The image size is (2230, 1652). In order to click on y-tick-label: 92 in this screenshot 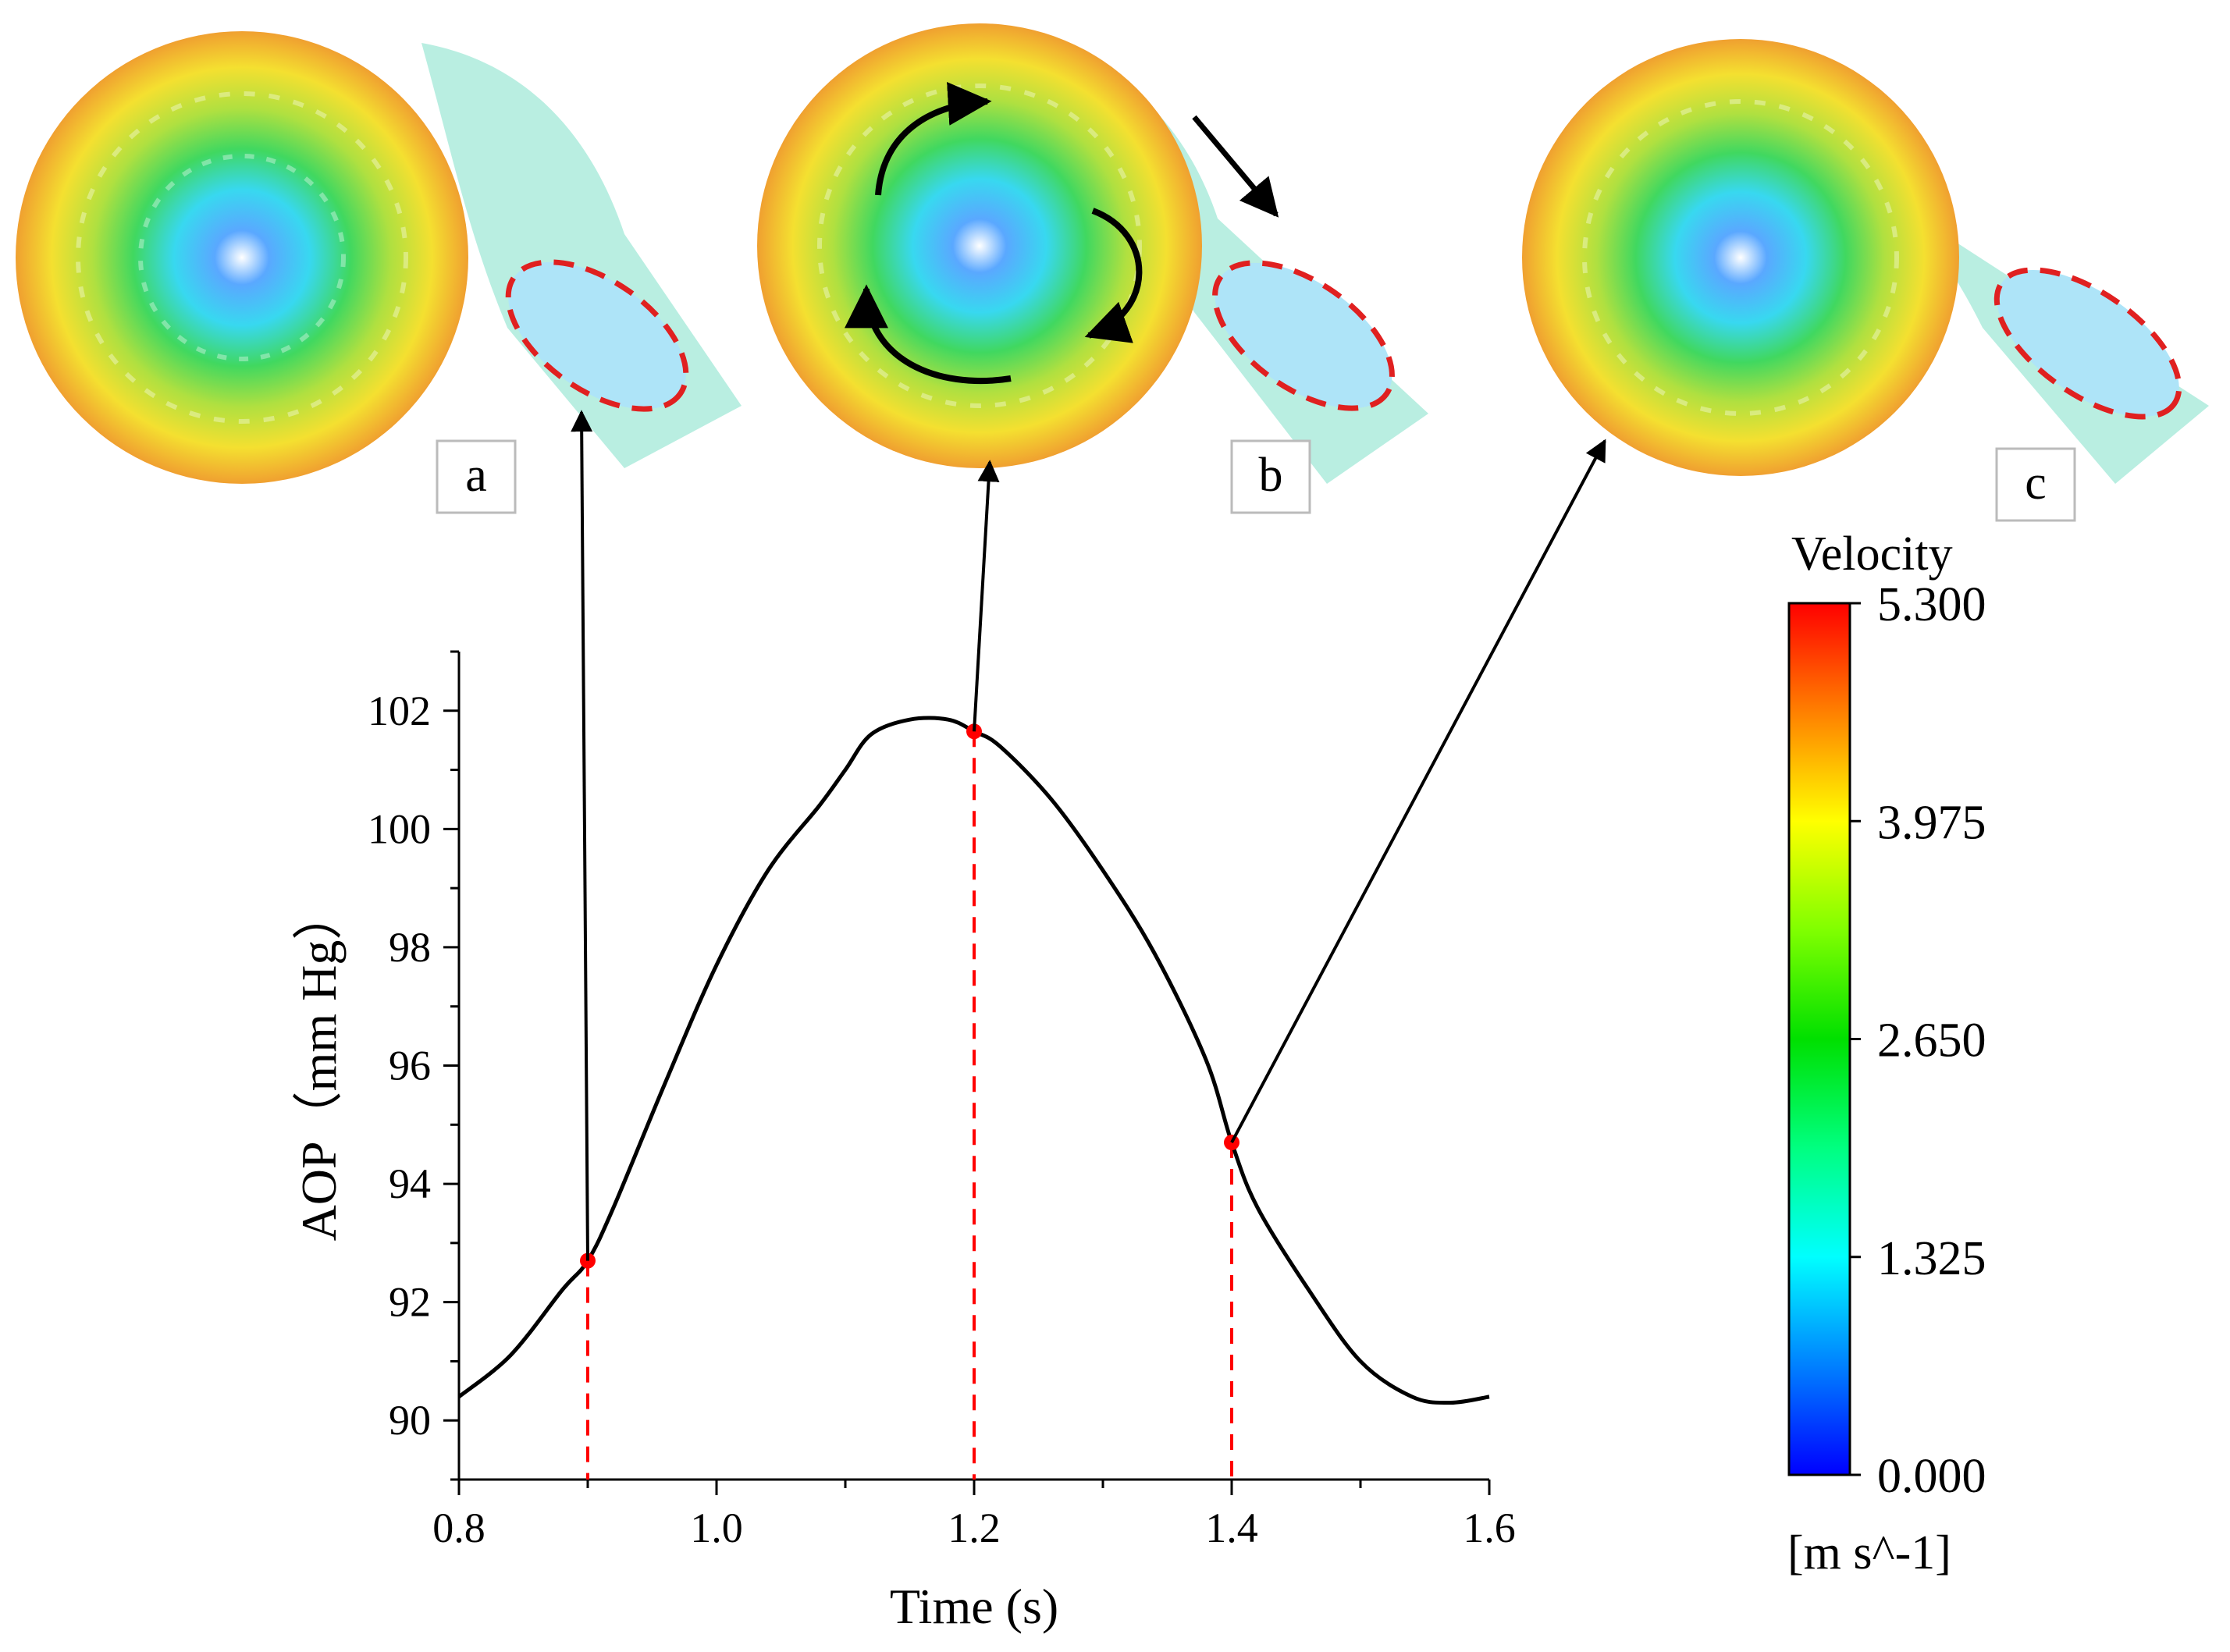, I will do `click(410, 1303)`.